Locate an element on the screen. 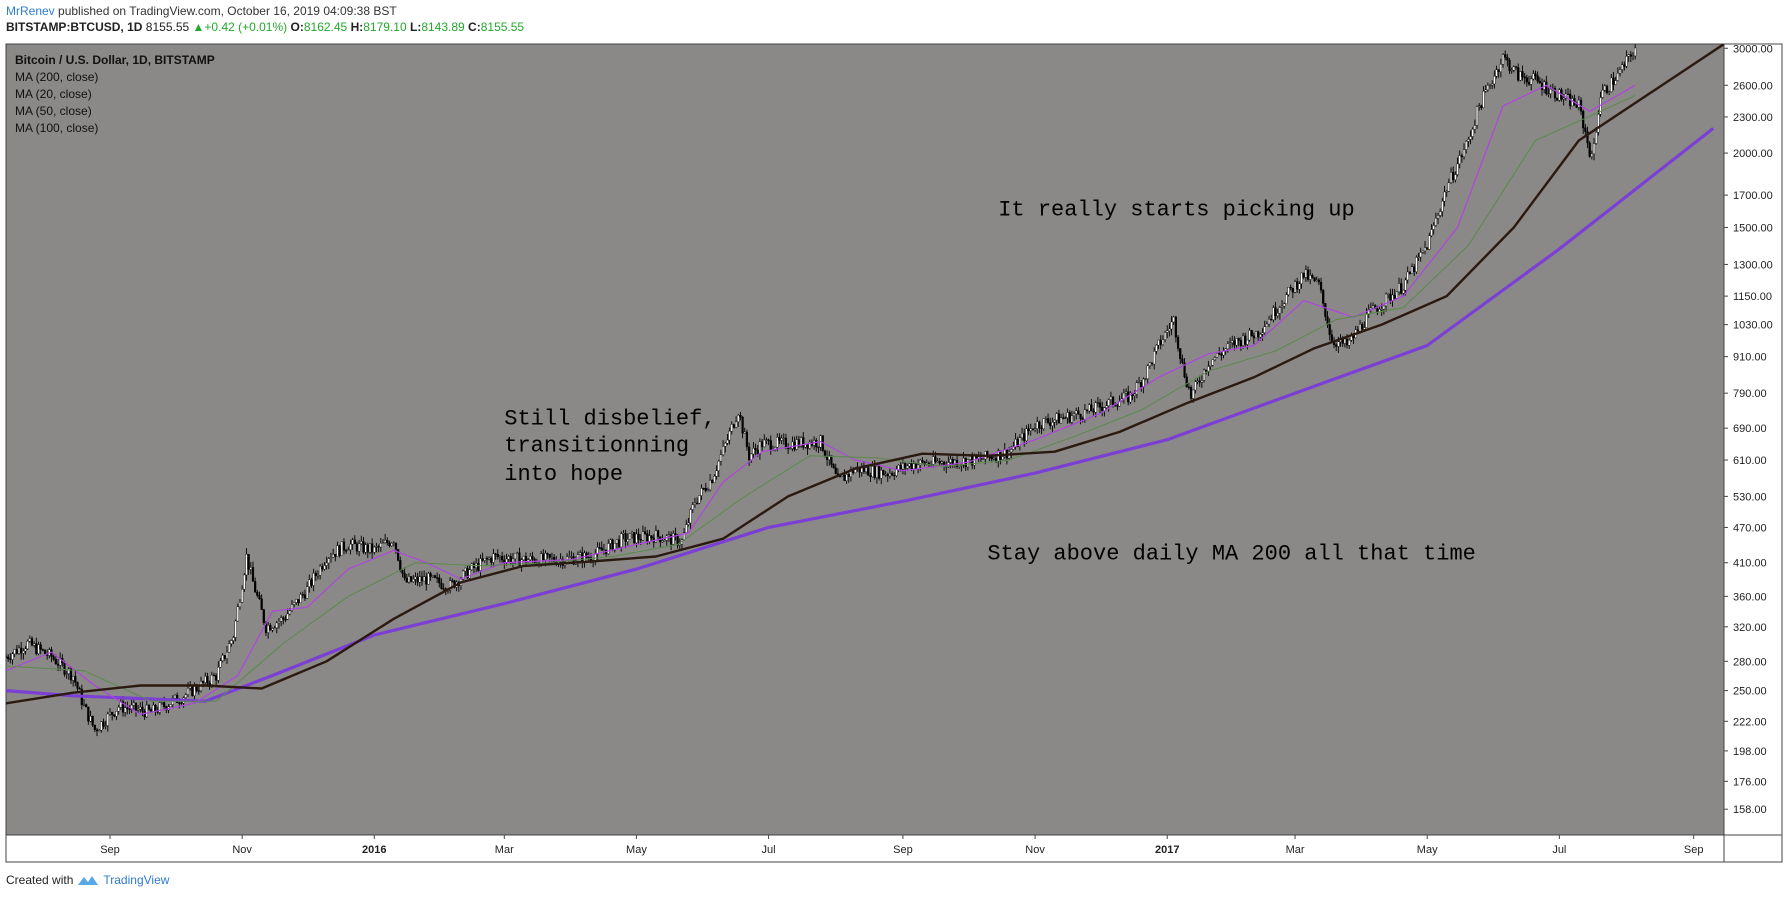 The height and width of the screenshot is (899, 1788). legend-ma50: MA (50, close) is located at coordinates (53, 111).